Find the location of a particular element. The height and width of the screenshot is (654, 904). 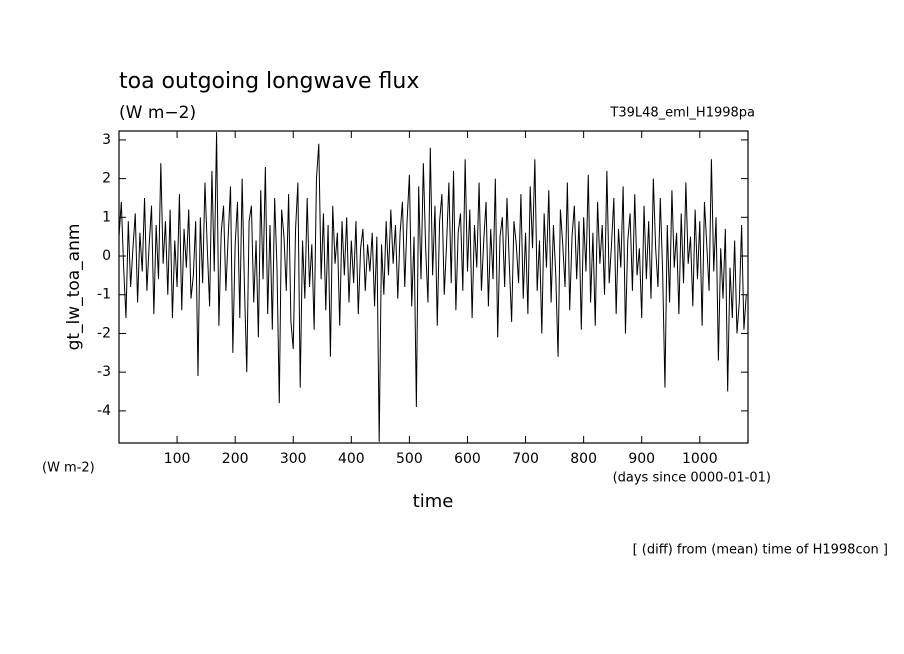

chart-subtitle: (W m−2) is located at coordinates (157, 113).